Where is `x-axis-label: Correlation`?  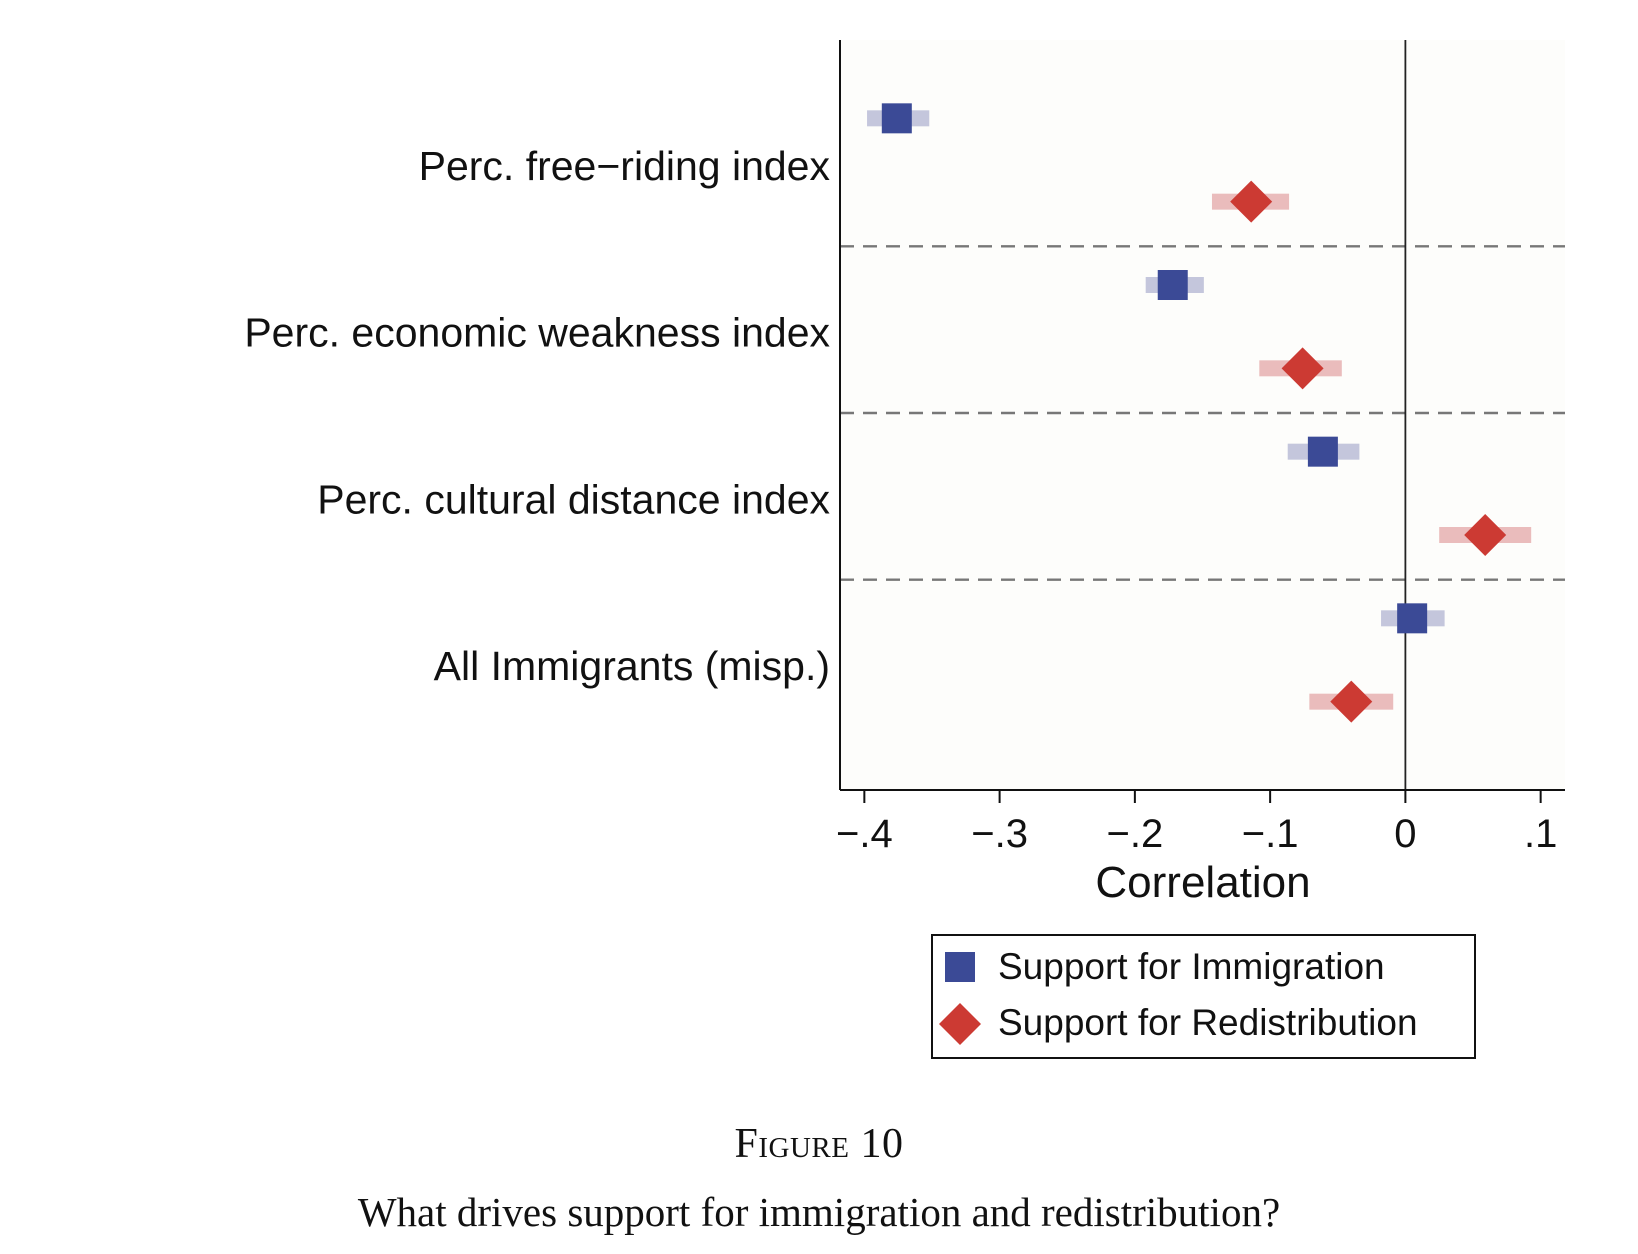 x-axis-label: Correlation is located at coordinates (1202, 882).